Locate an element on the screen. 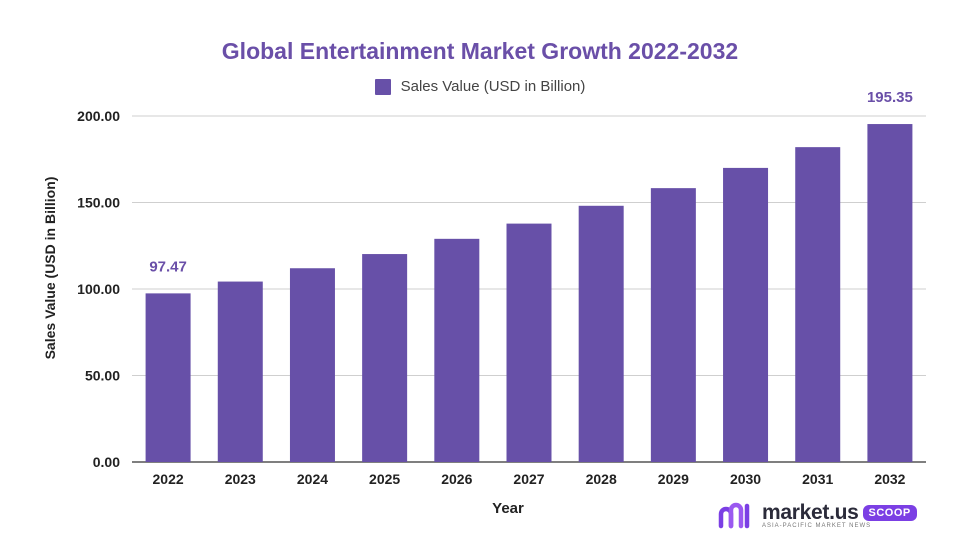 Image resolution: width=960 pixels, height=560 pixels. x-tick-label: 2028 is located at coordinates (601, 479).